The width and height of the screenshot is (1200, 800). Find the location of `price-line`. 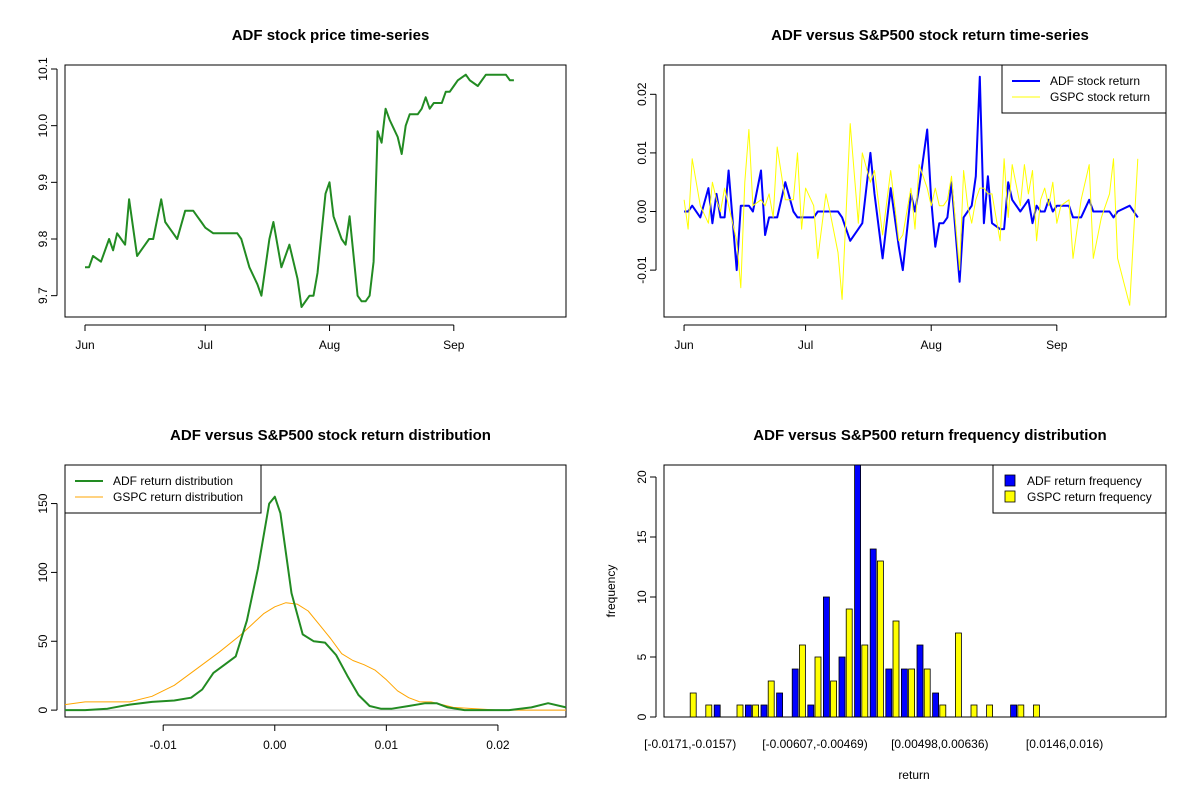

price-line is located at coordinates (299, 190).